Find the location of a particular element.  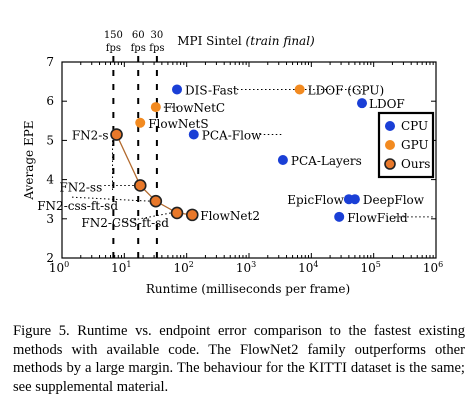

legend-marker-ours is located at coordinates (390, 164).